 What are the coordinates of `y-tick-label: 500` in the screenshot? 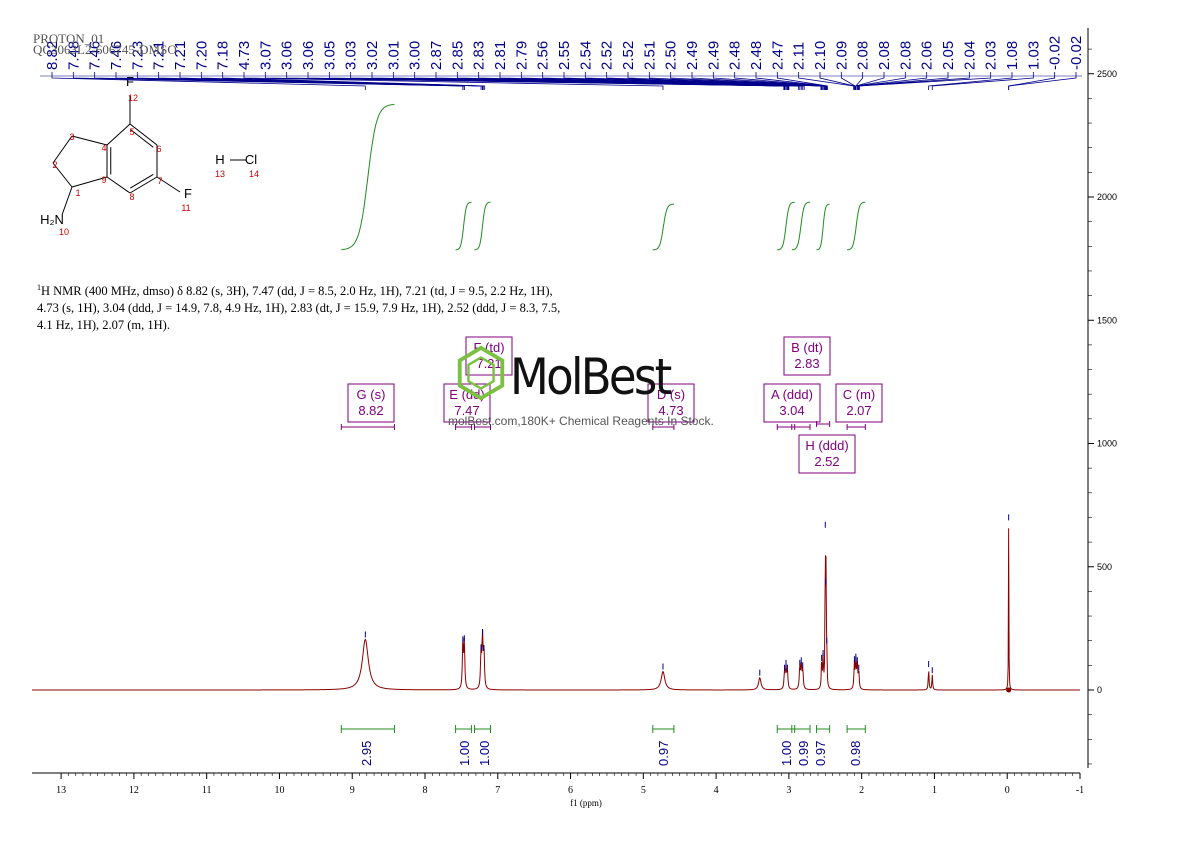 It's located at (1104, 567).